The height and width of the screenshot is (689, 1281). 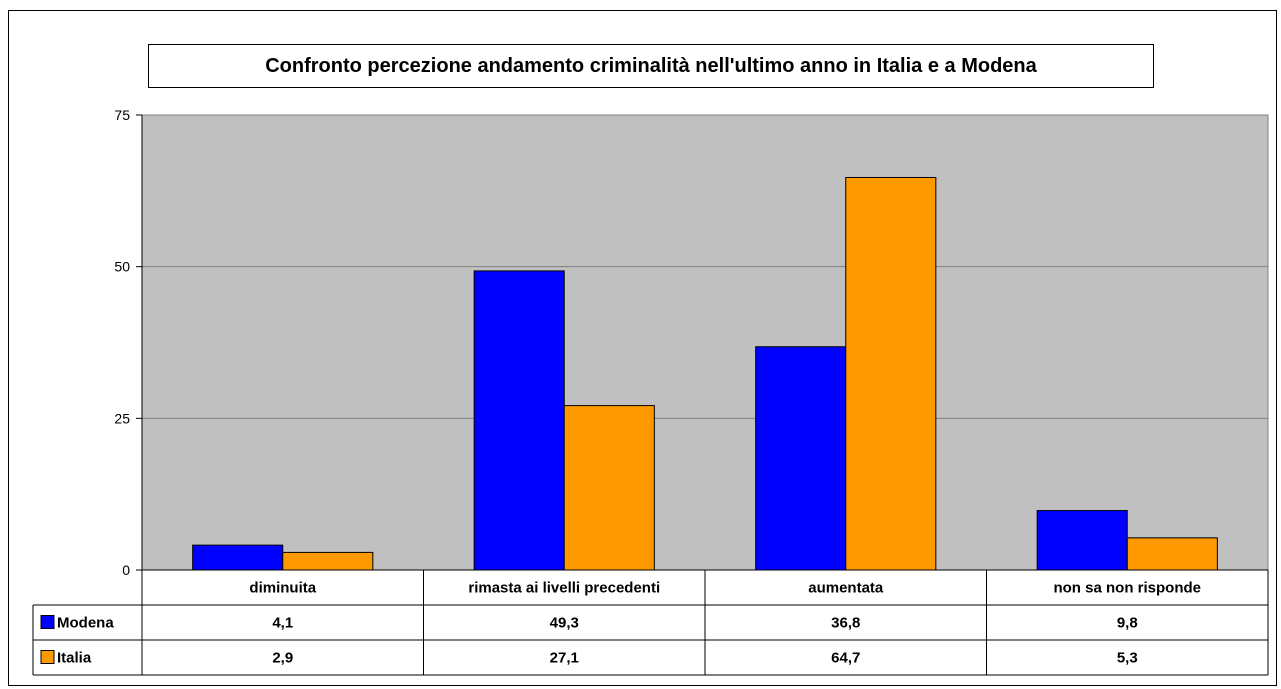 What do you see at coordinates (282, 658) in the screenshot?
I see `data-label-italia-0: 2,9` at bounding box center [282, 658].